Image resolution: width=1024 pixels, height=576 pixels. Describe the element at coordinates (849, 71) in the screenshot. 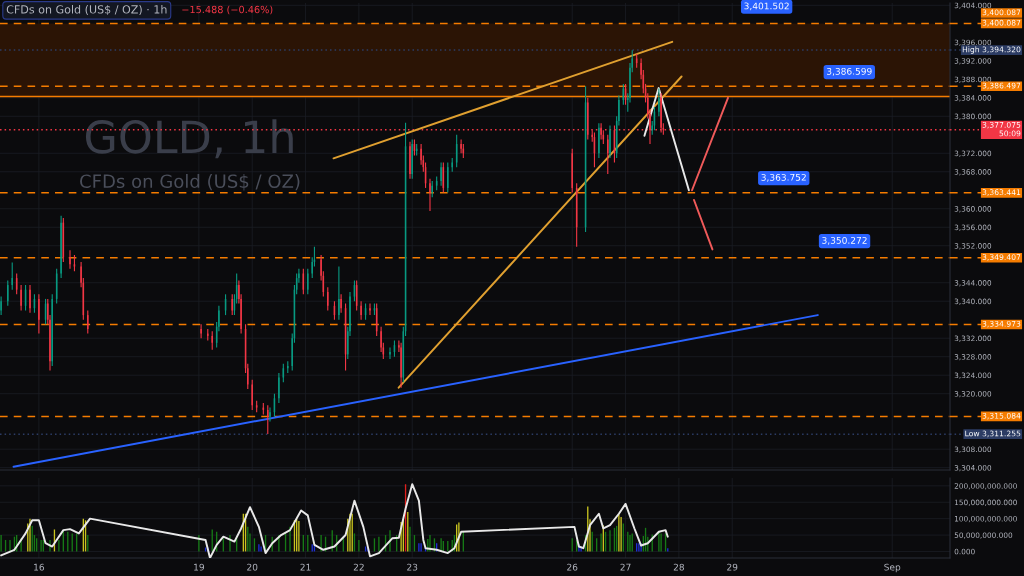

I see `annotation: 3,386.599` at that location.